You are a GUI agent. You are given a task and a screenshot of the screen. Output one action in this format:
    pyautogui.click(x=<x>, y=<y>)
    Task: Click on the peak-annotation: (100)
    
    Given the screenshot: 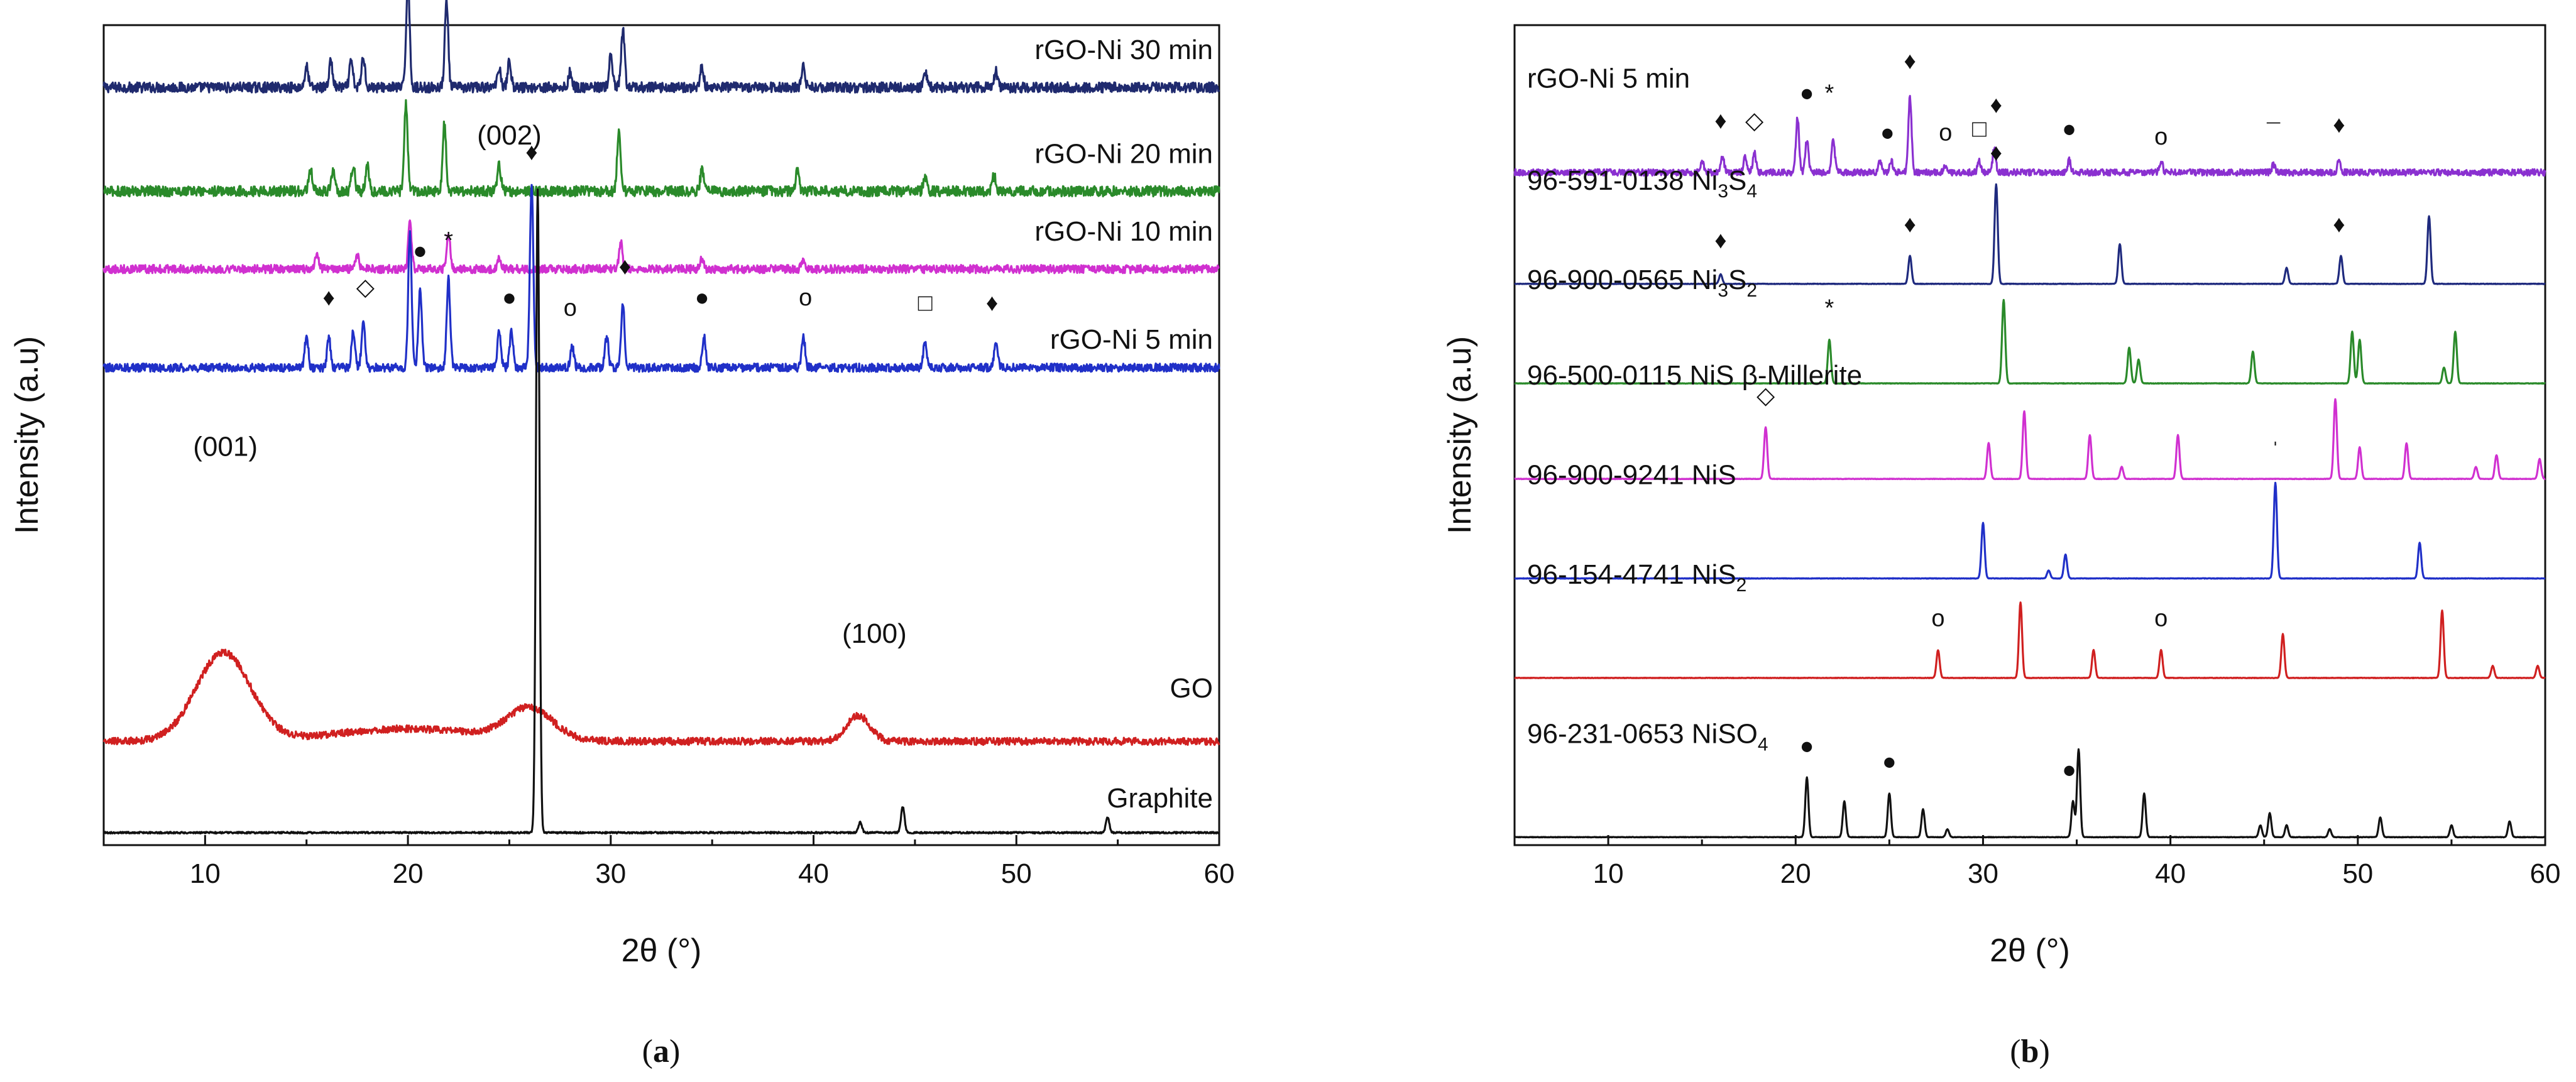 What is the action you would take?
    pyautogui.click(x=874, y=633)
    